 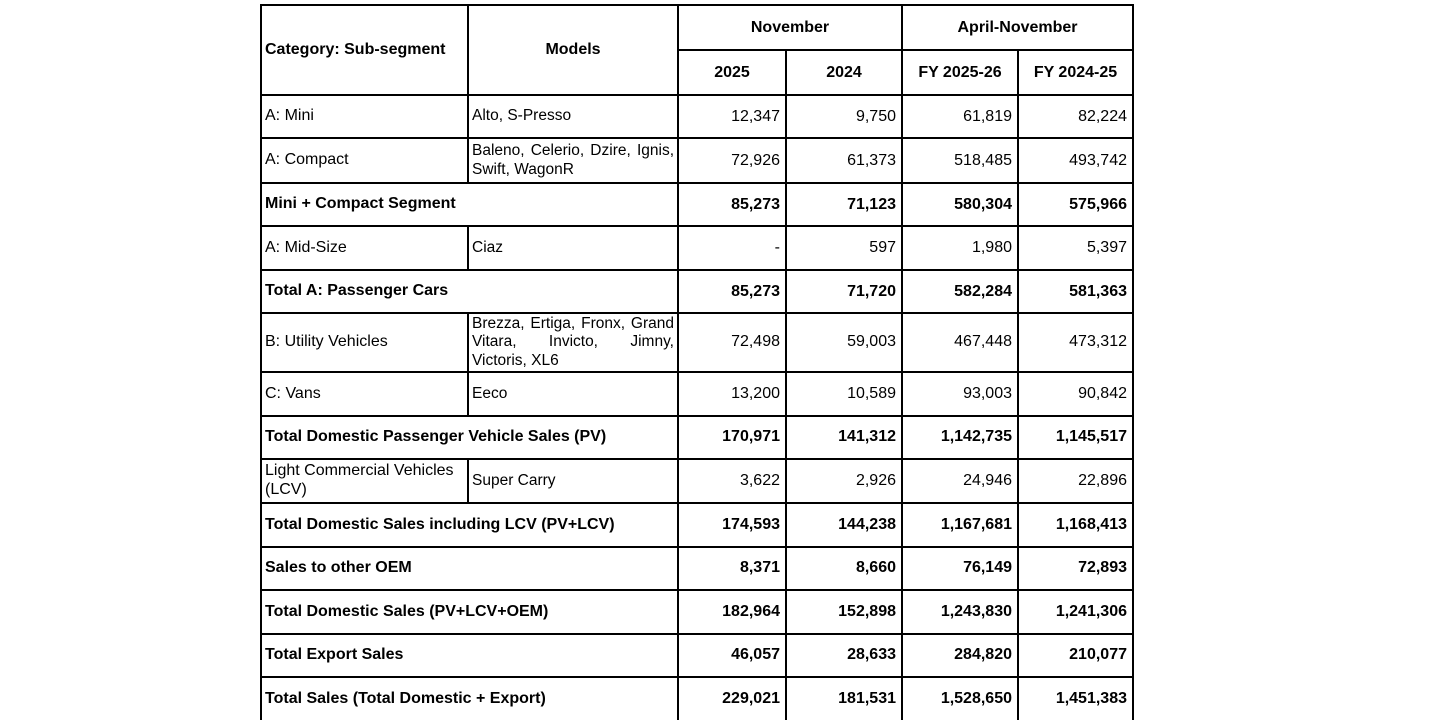 I want to click on value-cell-2024: 2,926, so click(x=844, y=480).